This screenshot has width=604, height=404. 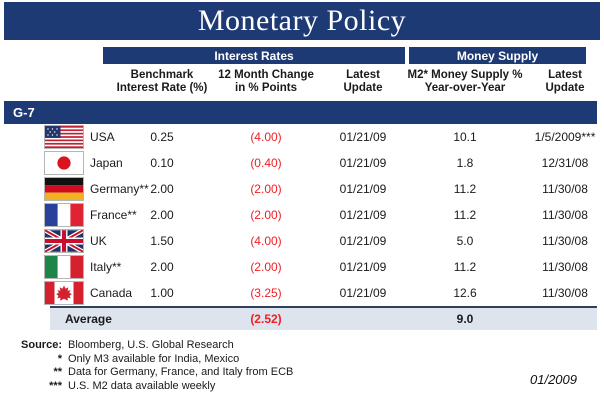 What do you see at coordinates (57, 372) in the screenshot?
I see `footnote-marker: **` at bounding box center [57, 372].